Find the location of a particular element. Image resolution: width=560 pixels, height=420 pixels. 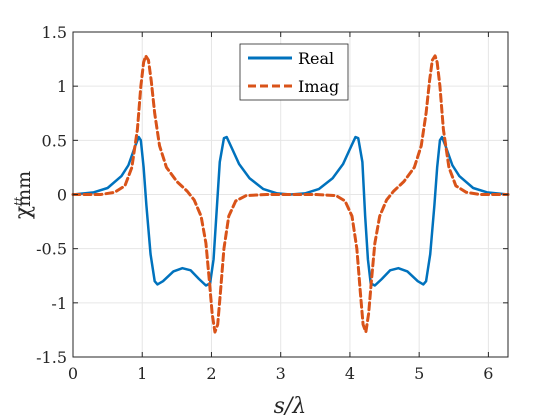

x-tick-label: 5 is located at coordinates (419, 373).